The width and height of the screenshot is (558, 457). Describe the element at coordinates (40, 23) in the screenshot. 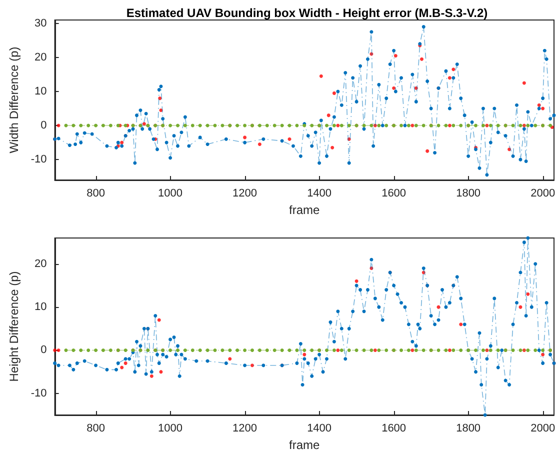

I see `y-tick-label: 30` at that location.